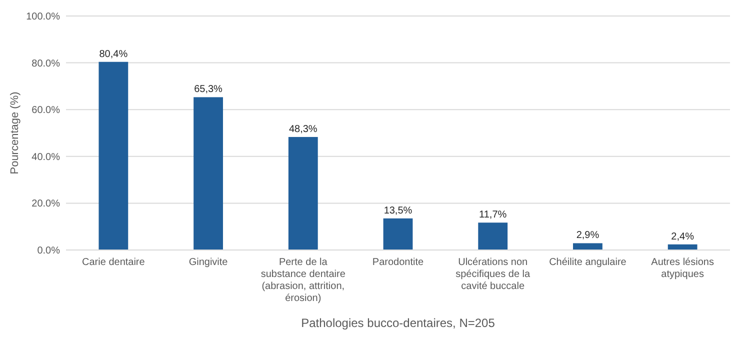  I want to click on x-axis-title: Pathologies bucco-dentaires, N=205, so click(398, 323).